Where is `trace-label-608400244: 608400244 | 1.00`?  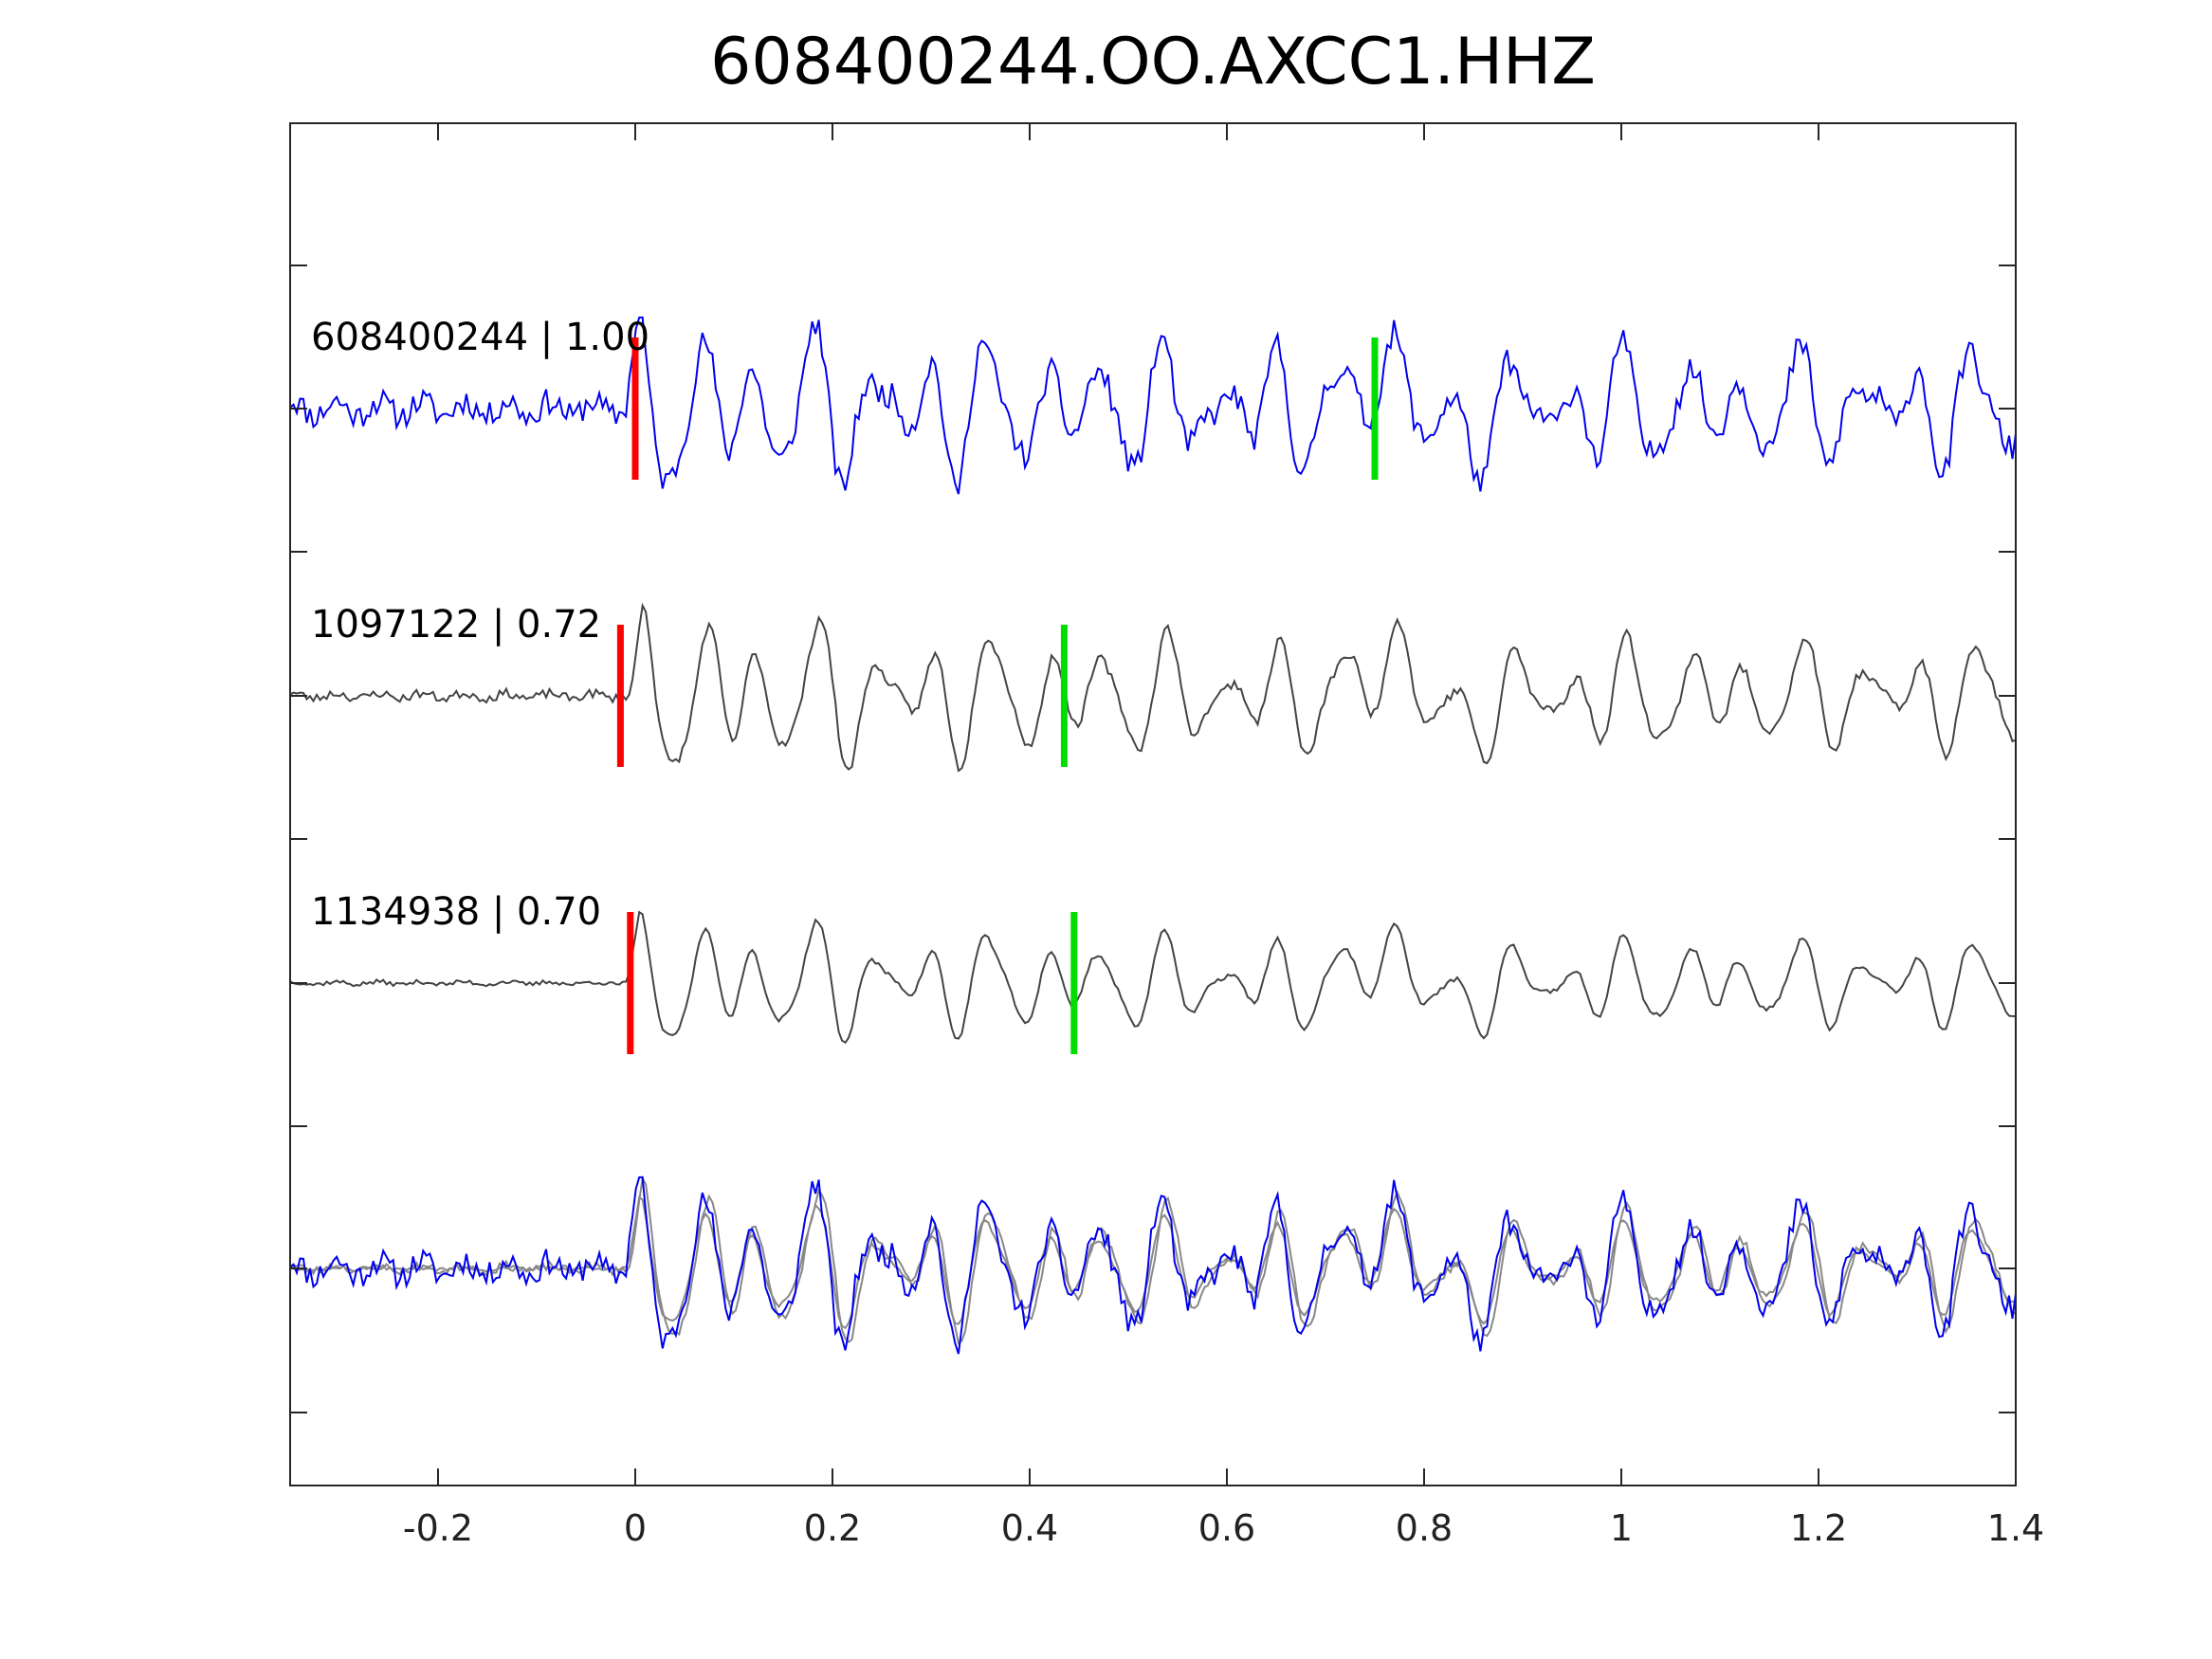
trace-label-608400244: 608400244 | 1.00 is located at coordinates (480, 337).